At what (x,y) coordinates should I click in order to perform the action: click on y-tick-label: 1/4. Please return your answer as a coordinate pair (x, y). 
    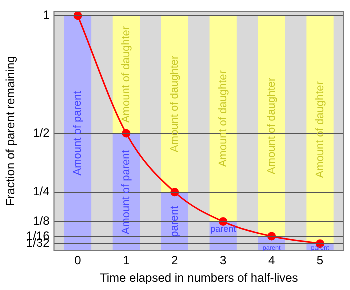
    Looking at the image, I should click on (41, 191).